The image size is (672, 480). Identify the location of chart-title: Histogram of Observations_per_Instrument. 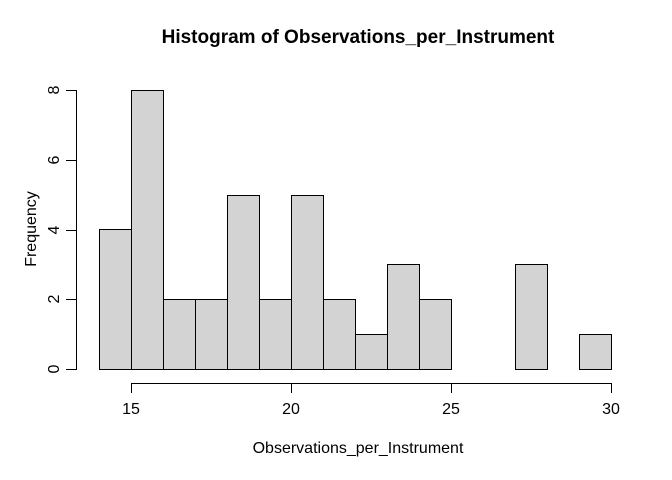
(358, 37).